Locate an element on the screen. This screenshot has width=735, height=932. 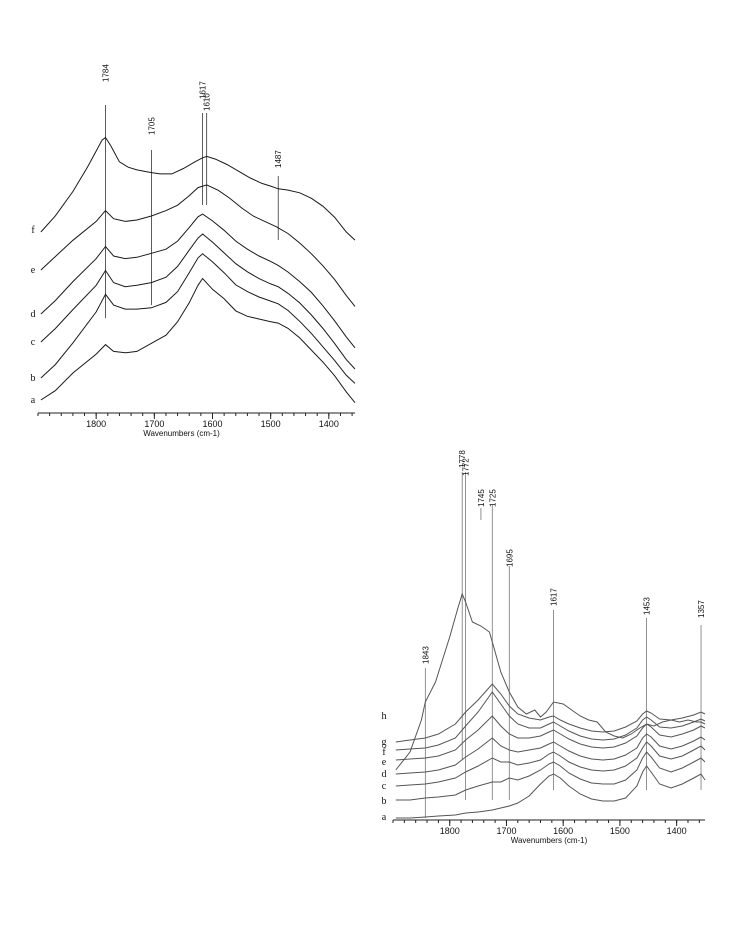
peak-label: 1772 is located at coordinates (466, 467).